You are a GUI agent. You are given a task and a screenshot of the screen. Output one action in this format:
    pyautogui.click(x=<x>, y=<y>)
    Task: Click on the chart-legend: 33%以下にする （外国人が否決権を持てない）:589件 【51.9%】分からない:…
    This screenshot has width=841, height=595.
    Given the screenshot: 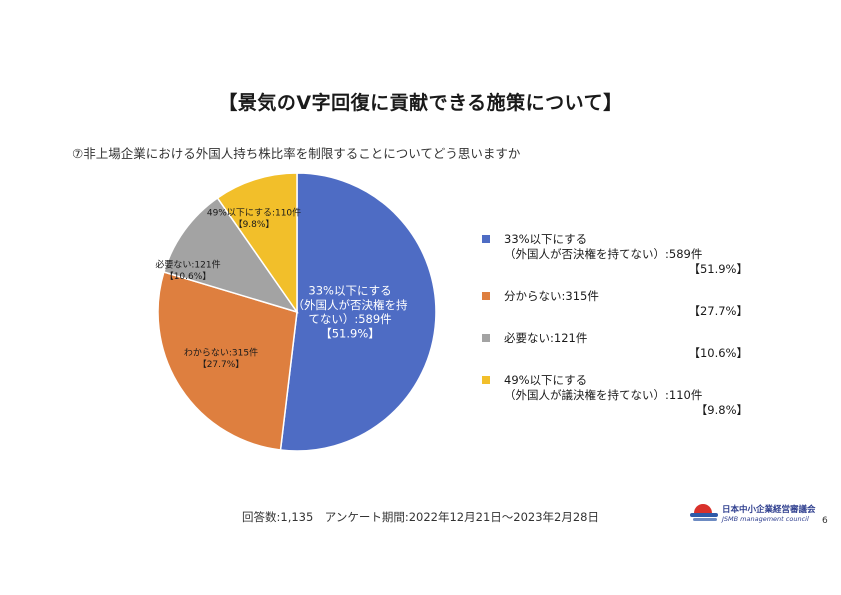 What is the action you would take?
    pyautogui.click(x=618, y=331)
    